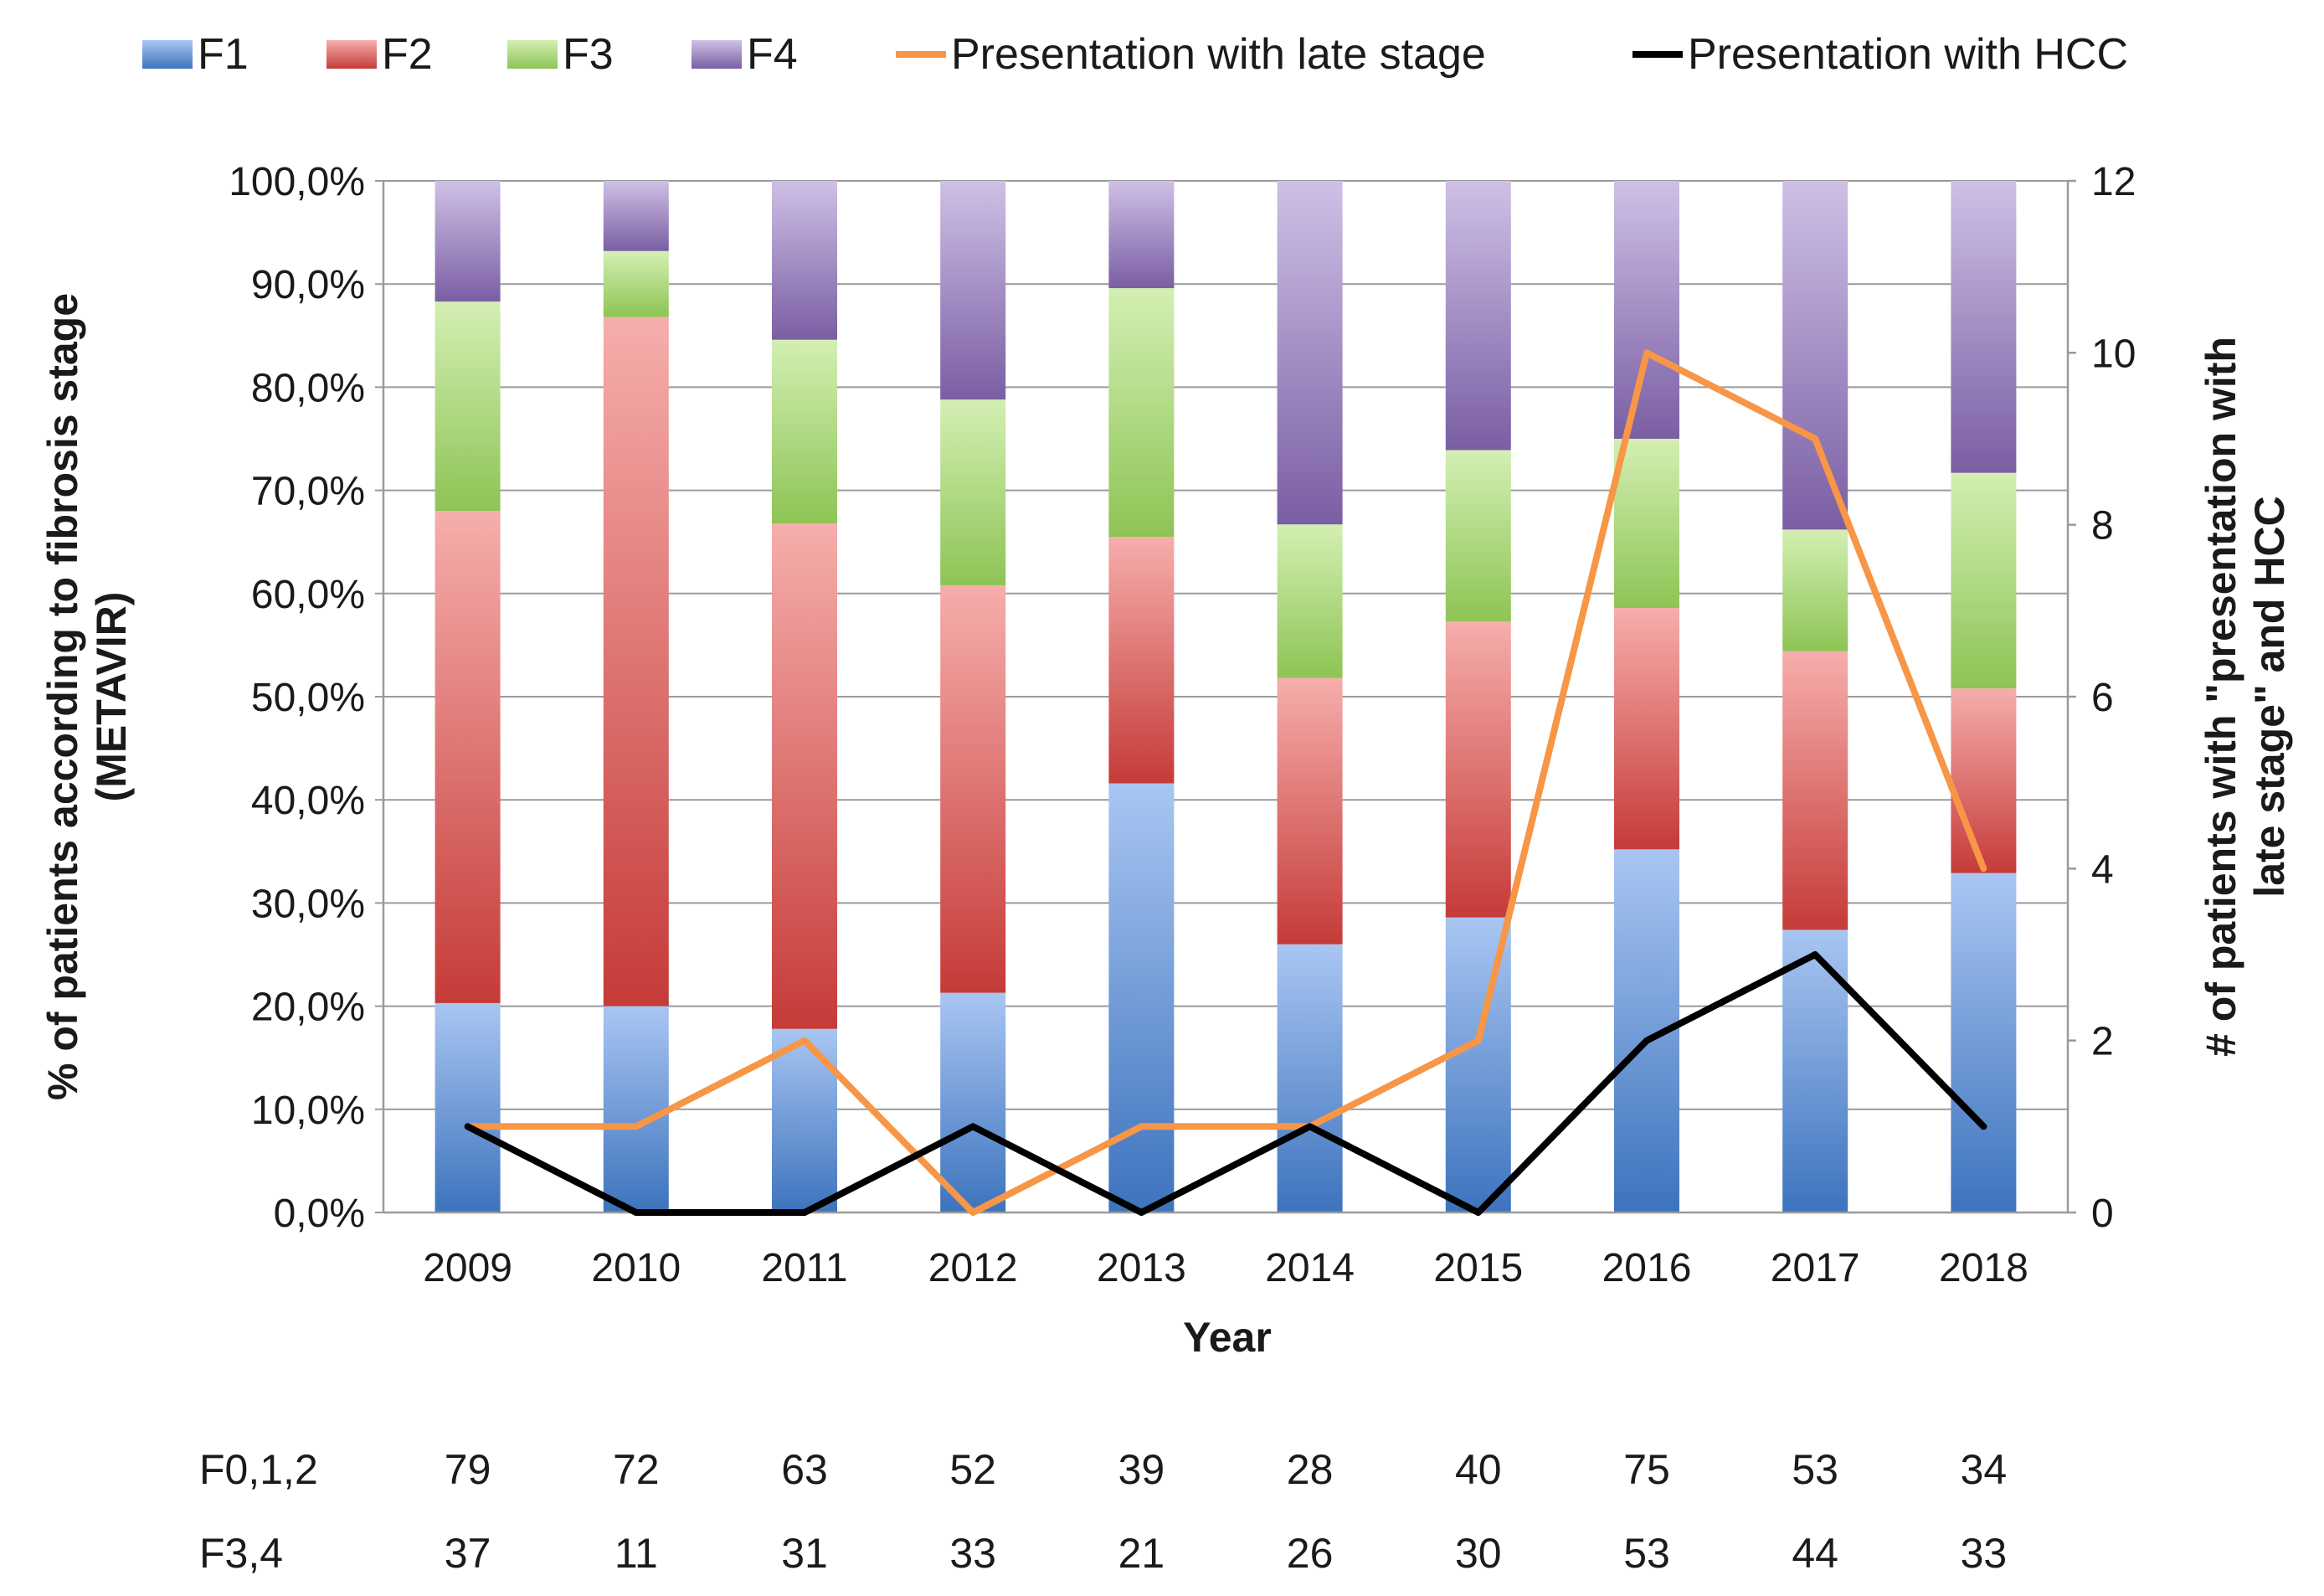  Describe the element at coordinates (1310, 1268) in the screenshot. I see `x-tick-label: 2014` at that location.